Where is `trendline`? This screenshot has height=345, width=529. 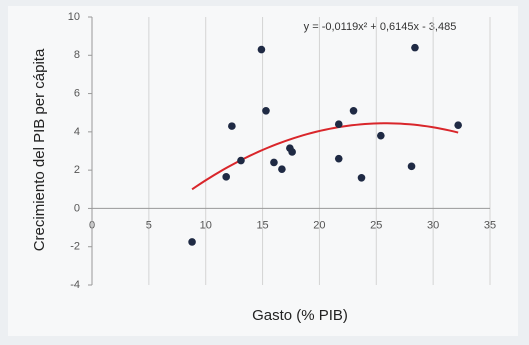 trendline is located at coordinates (325, 156).